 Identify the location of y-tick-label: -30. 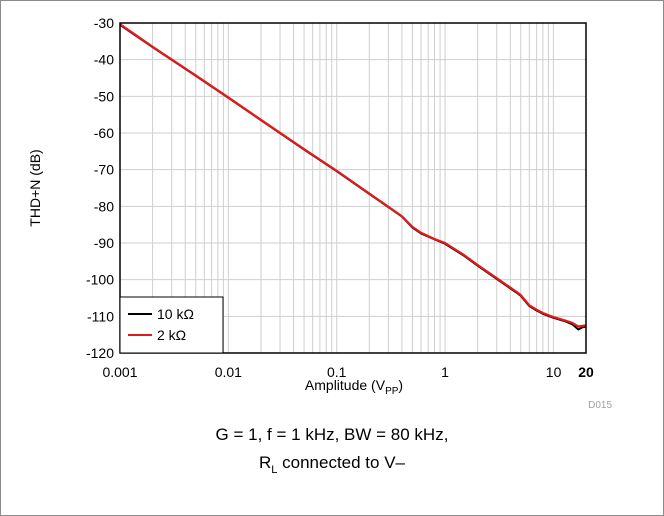
(104, 23).